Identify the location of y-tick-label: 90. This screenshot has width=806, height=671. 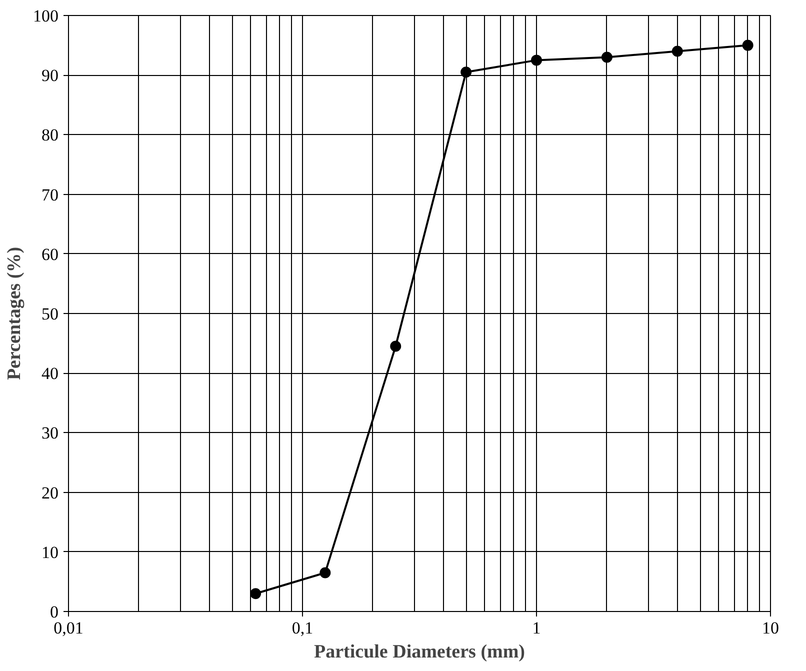
(50, 76).